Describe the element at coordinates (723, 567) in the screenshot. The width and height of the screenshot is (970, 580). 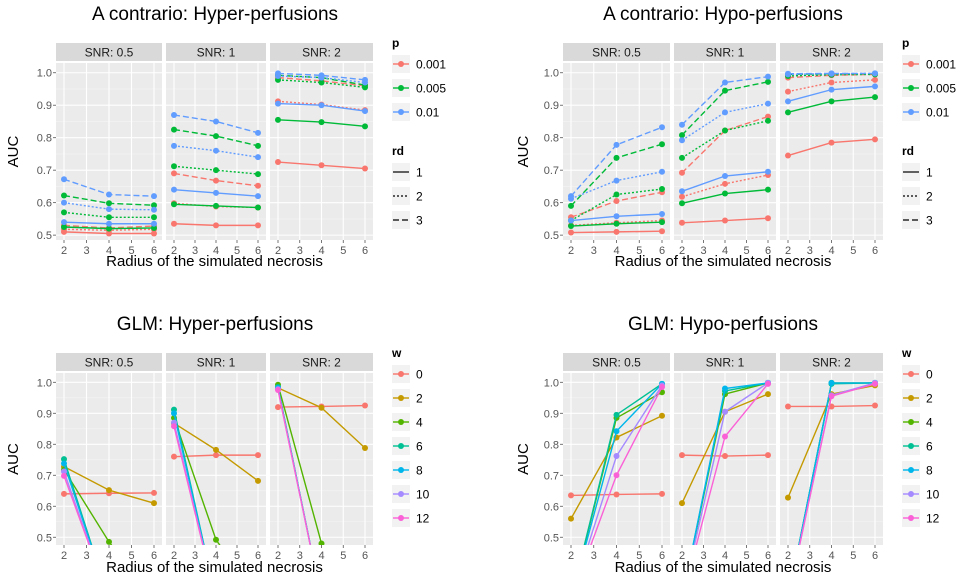
I see `x-axis-label: Radius of the simulated necrosis` at that location.